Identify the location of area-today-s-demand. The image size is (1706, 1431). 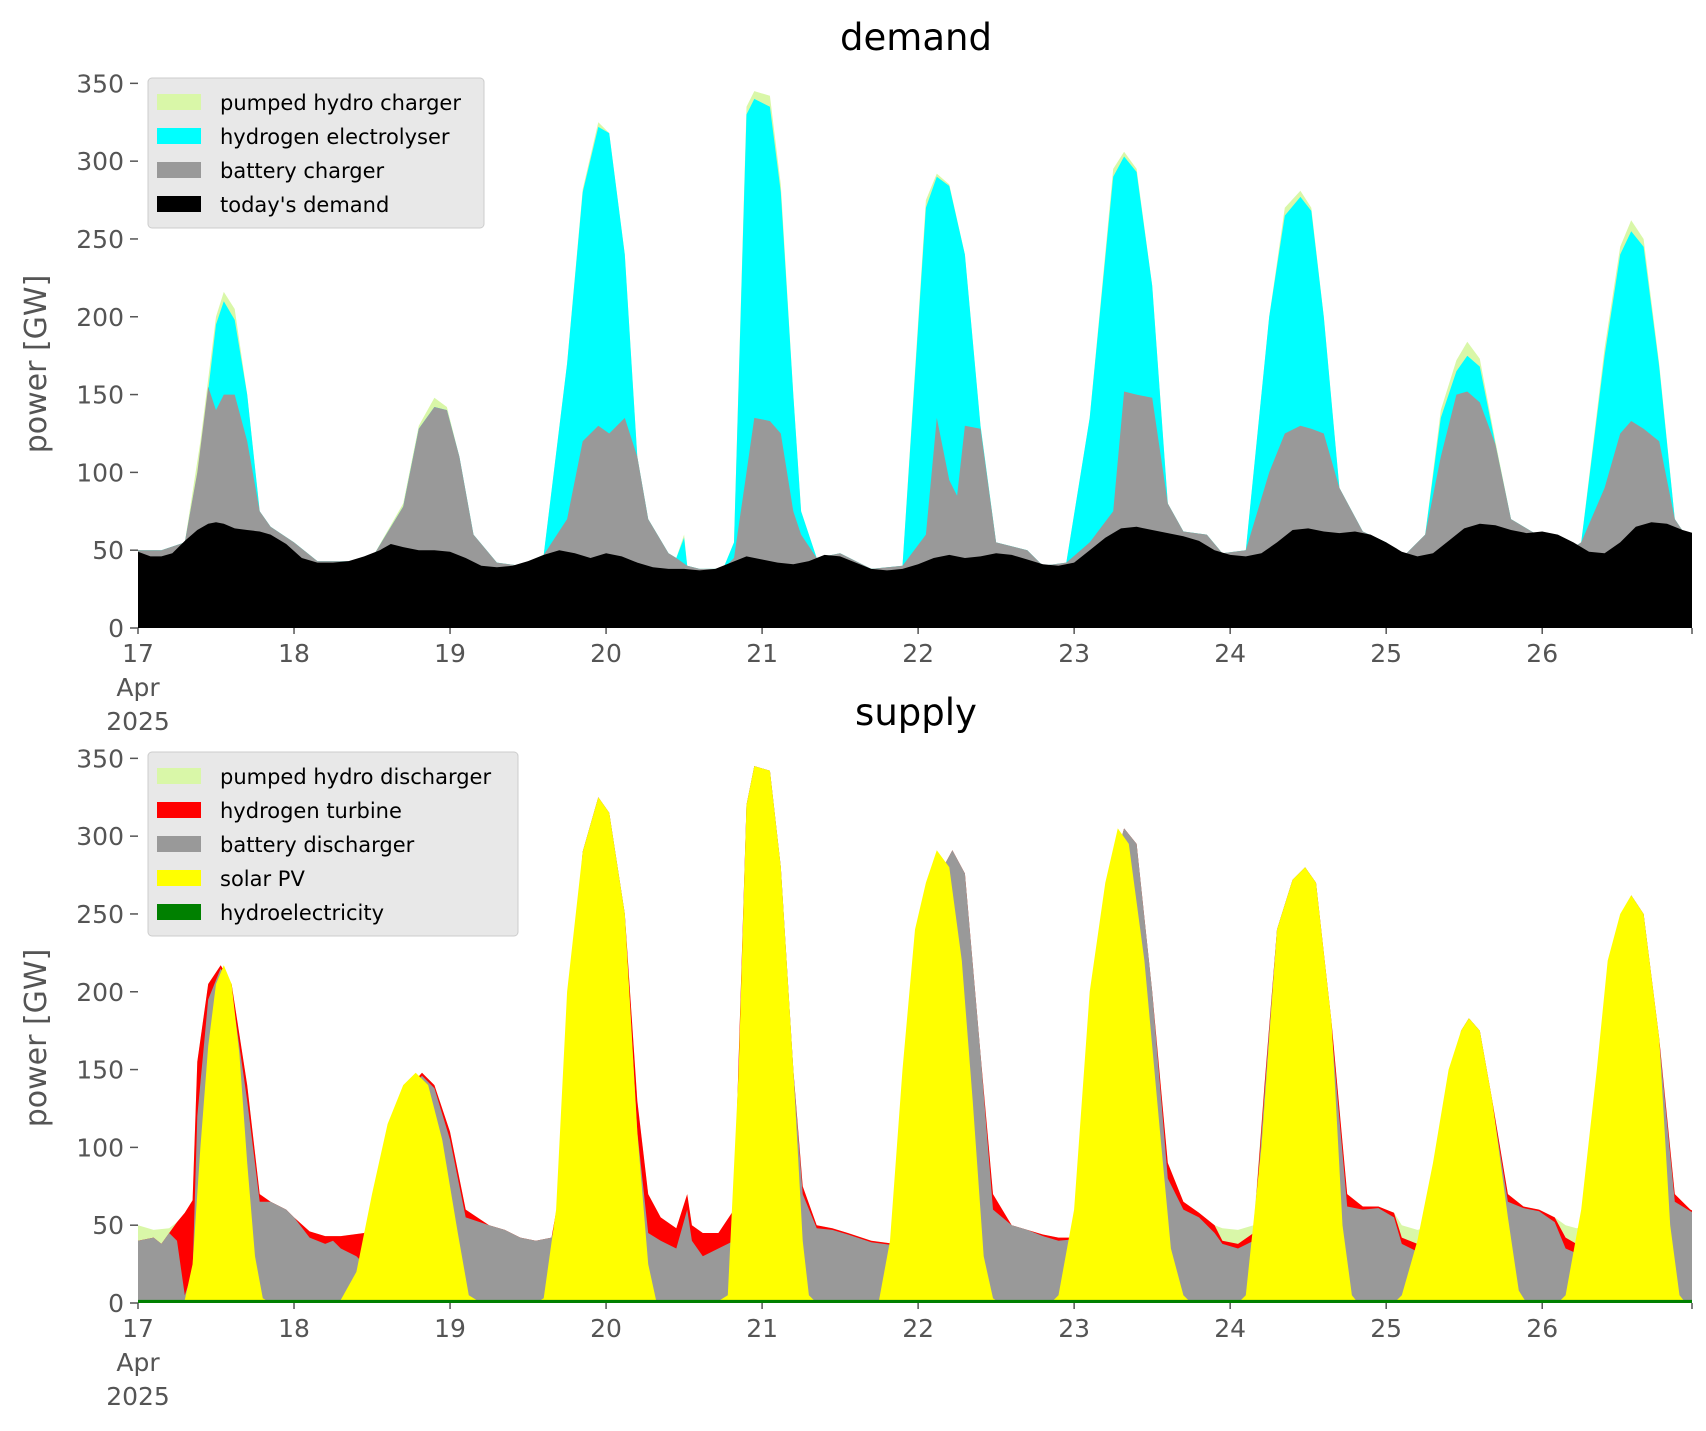
(915, 575).